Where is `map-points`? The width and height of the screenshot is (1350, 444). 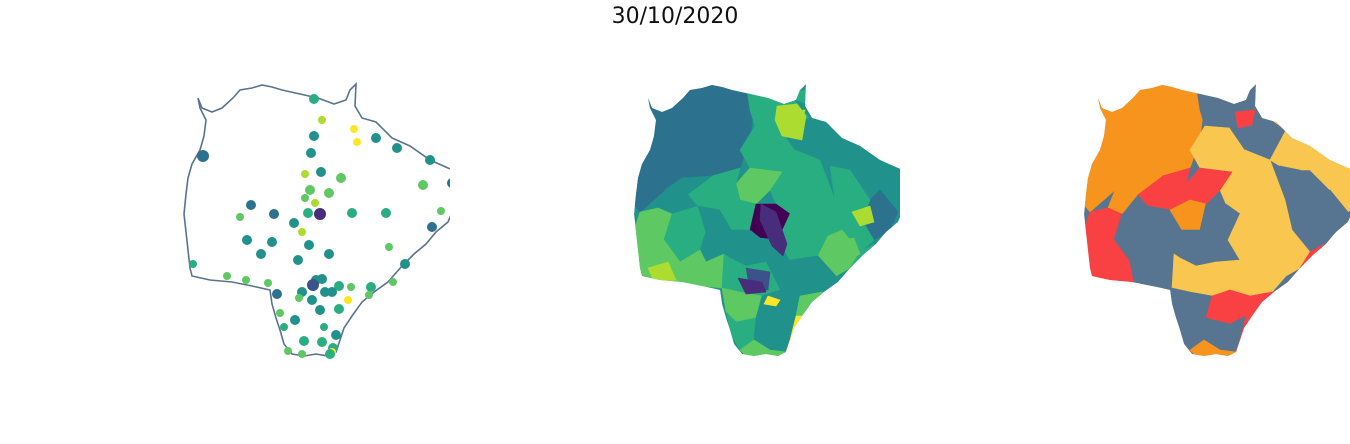
map-points is located at coordinates (316, 220).